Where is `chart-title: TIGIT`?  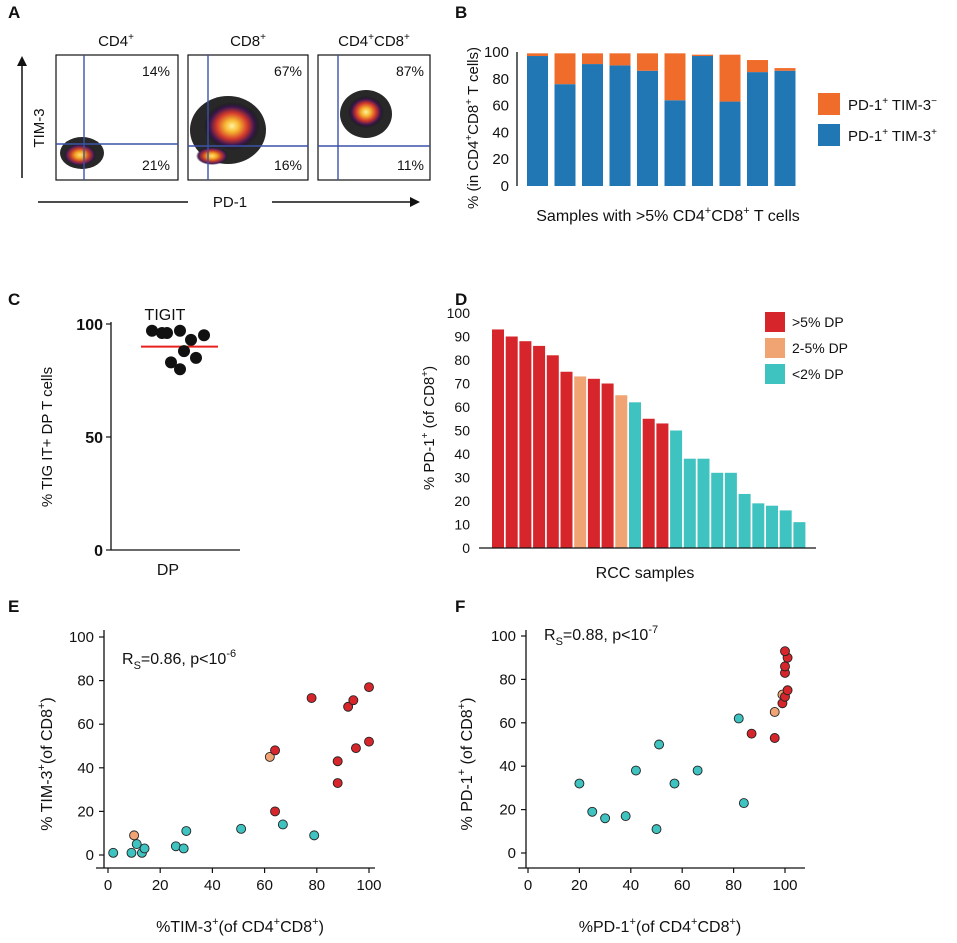 chart-title: TIGIT is located at coordinates (165, 315).